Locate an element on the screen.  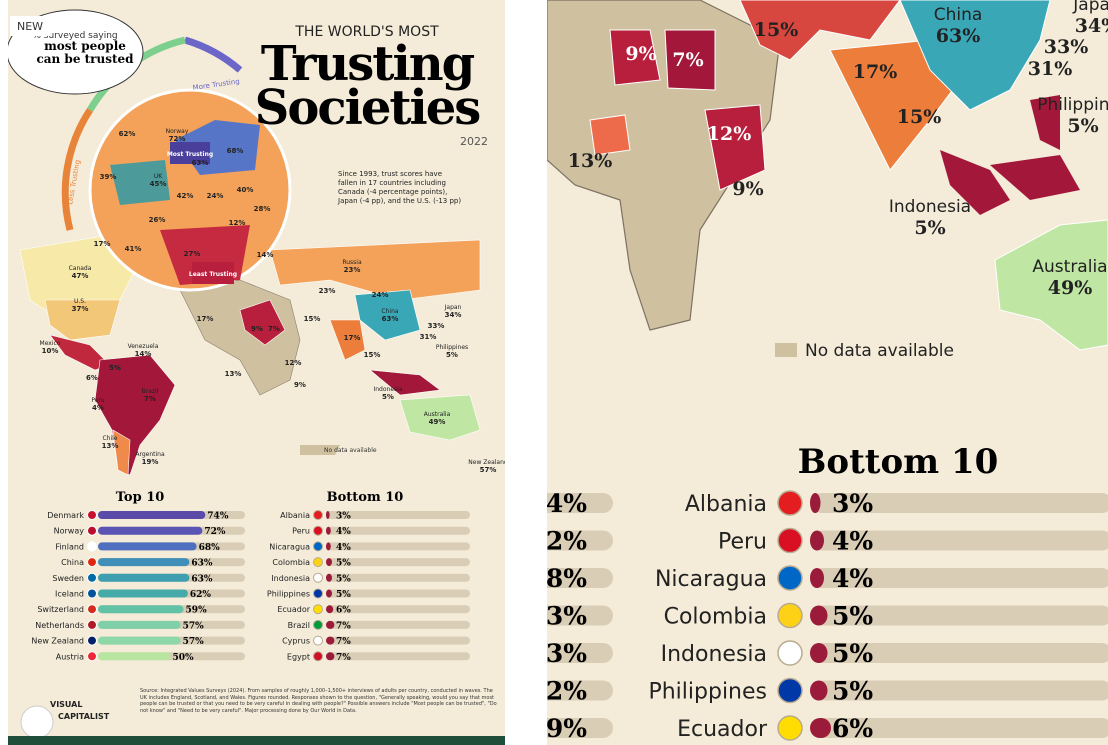
gauge-label: Most Trusting is located at coordinates (190, 154).